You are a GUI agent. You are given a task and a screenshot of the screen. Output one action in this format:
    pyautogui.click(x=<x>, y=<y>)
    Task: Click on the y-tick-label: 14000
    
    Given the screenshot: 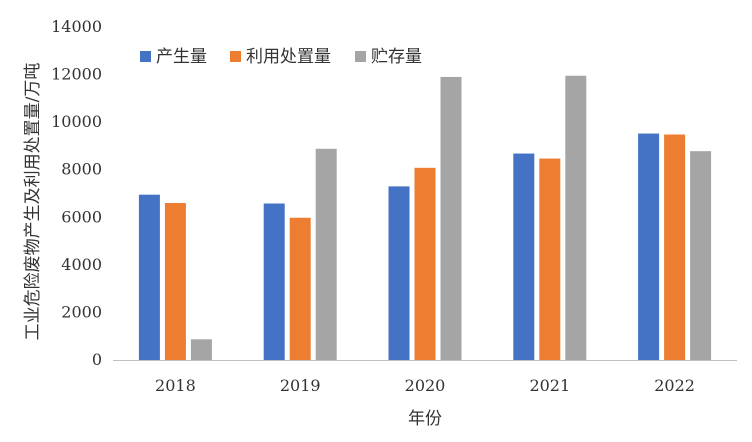 What is the action you would take?
    pyautogui.click(x=76, y=26)
    